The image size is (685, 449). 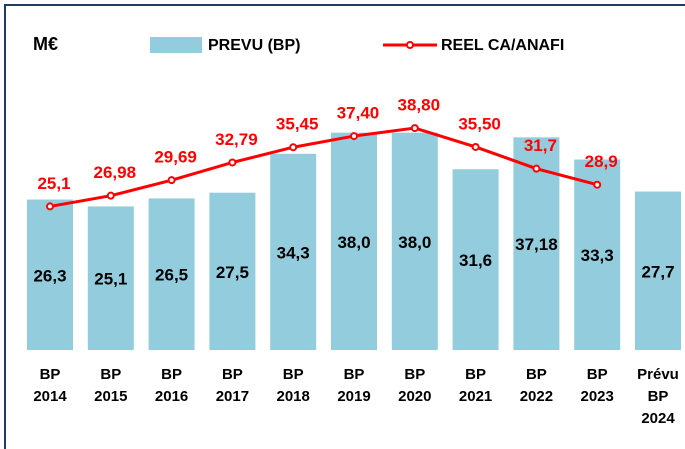 I want to click on line-value-label: 35,50, so click(x=479, y=123).